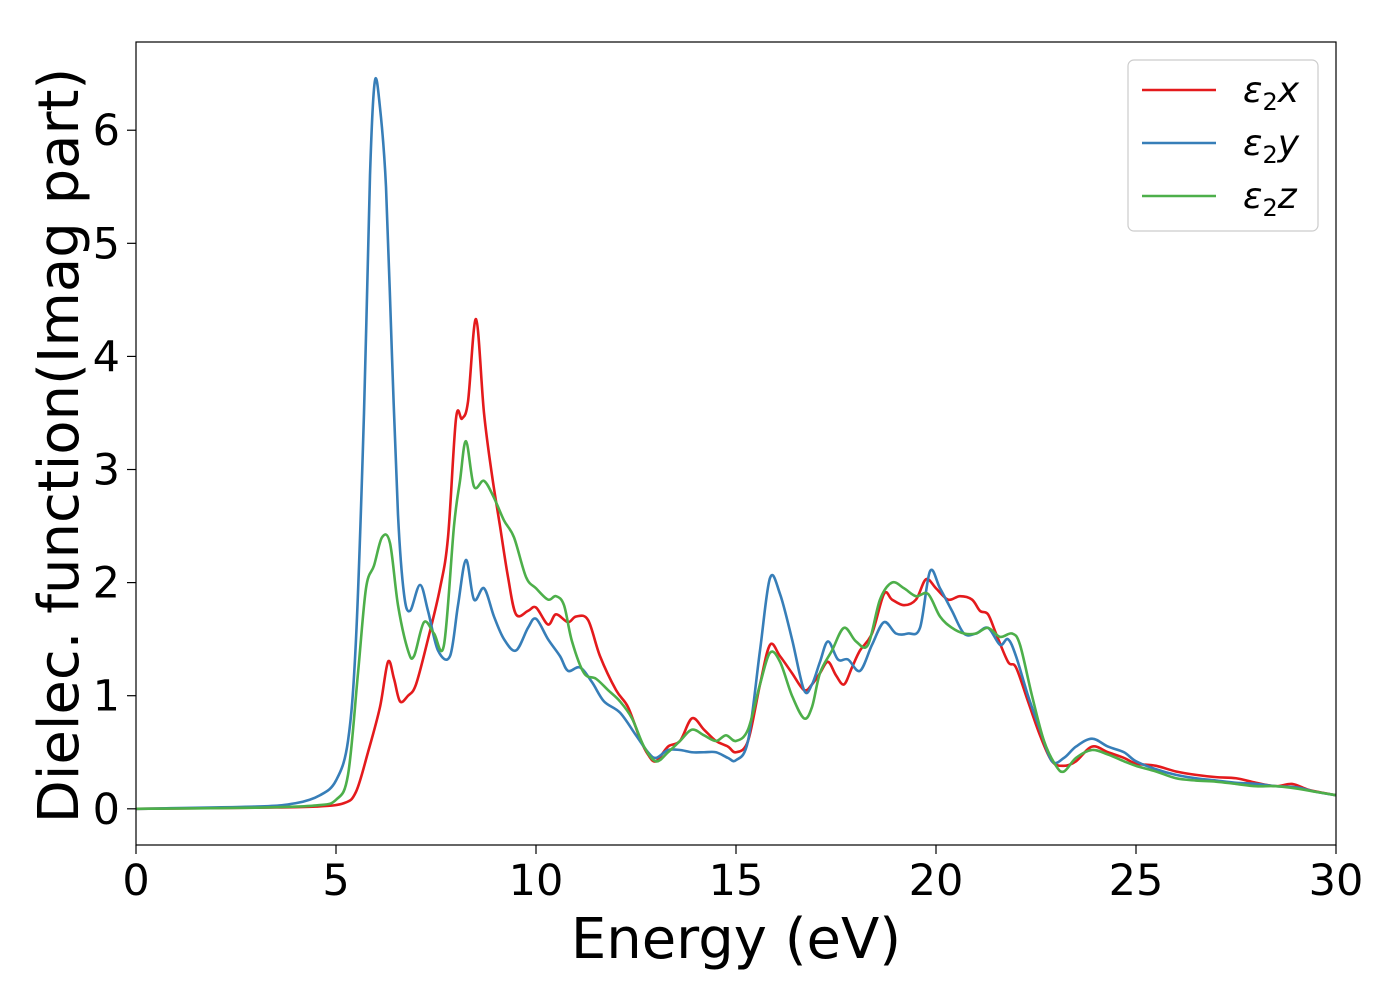 The image size is (1400, 1004). What do you see at coordinates (1271, 93) in the screenshot?
I see `legend-label-x: ε2x` at bounding box center [1271, 93].